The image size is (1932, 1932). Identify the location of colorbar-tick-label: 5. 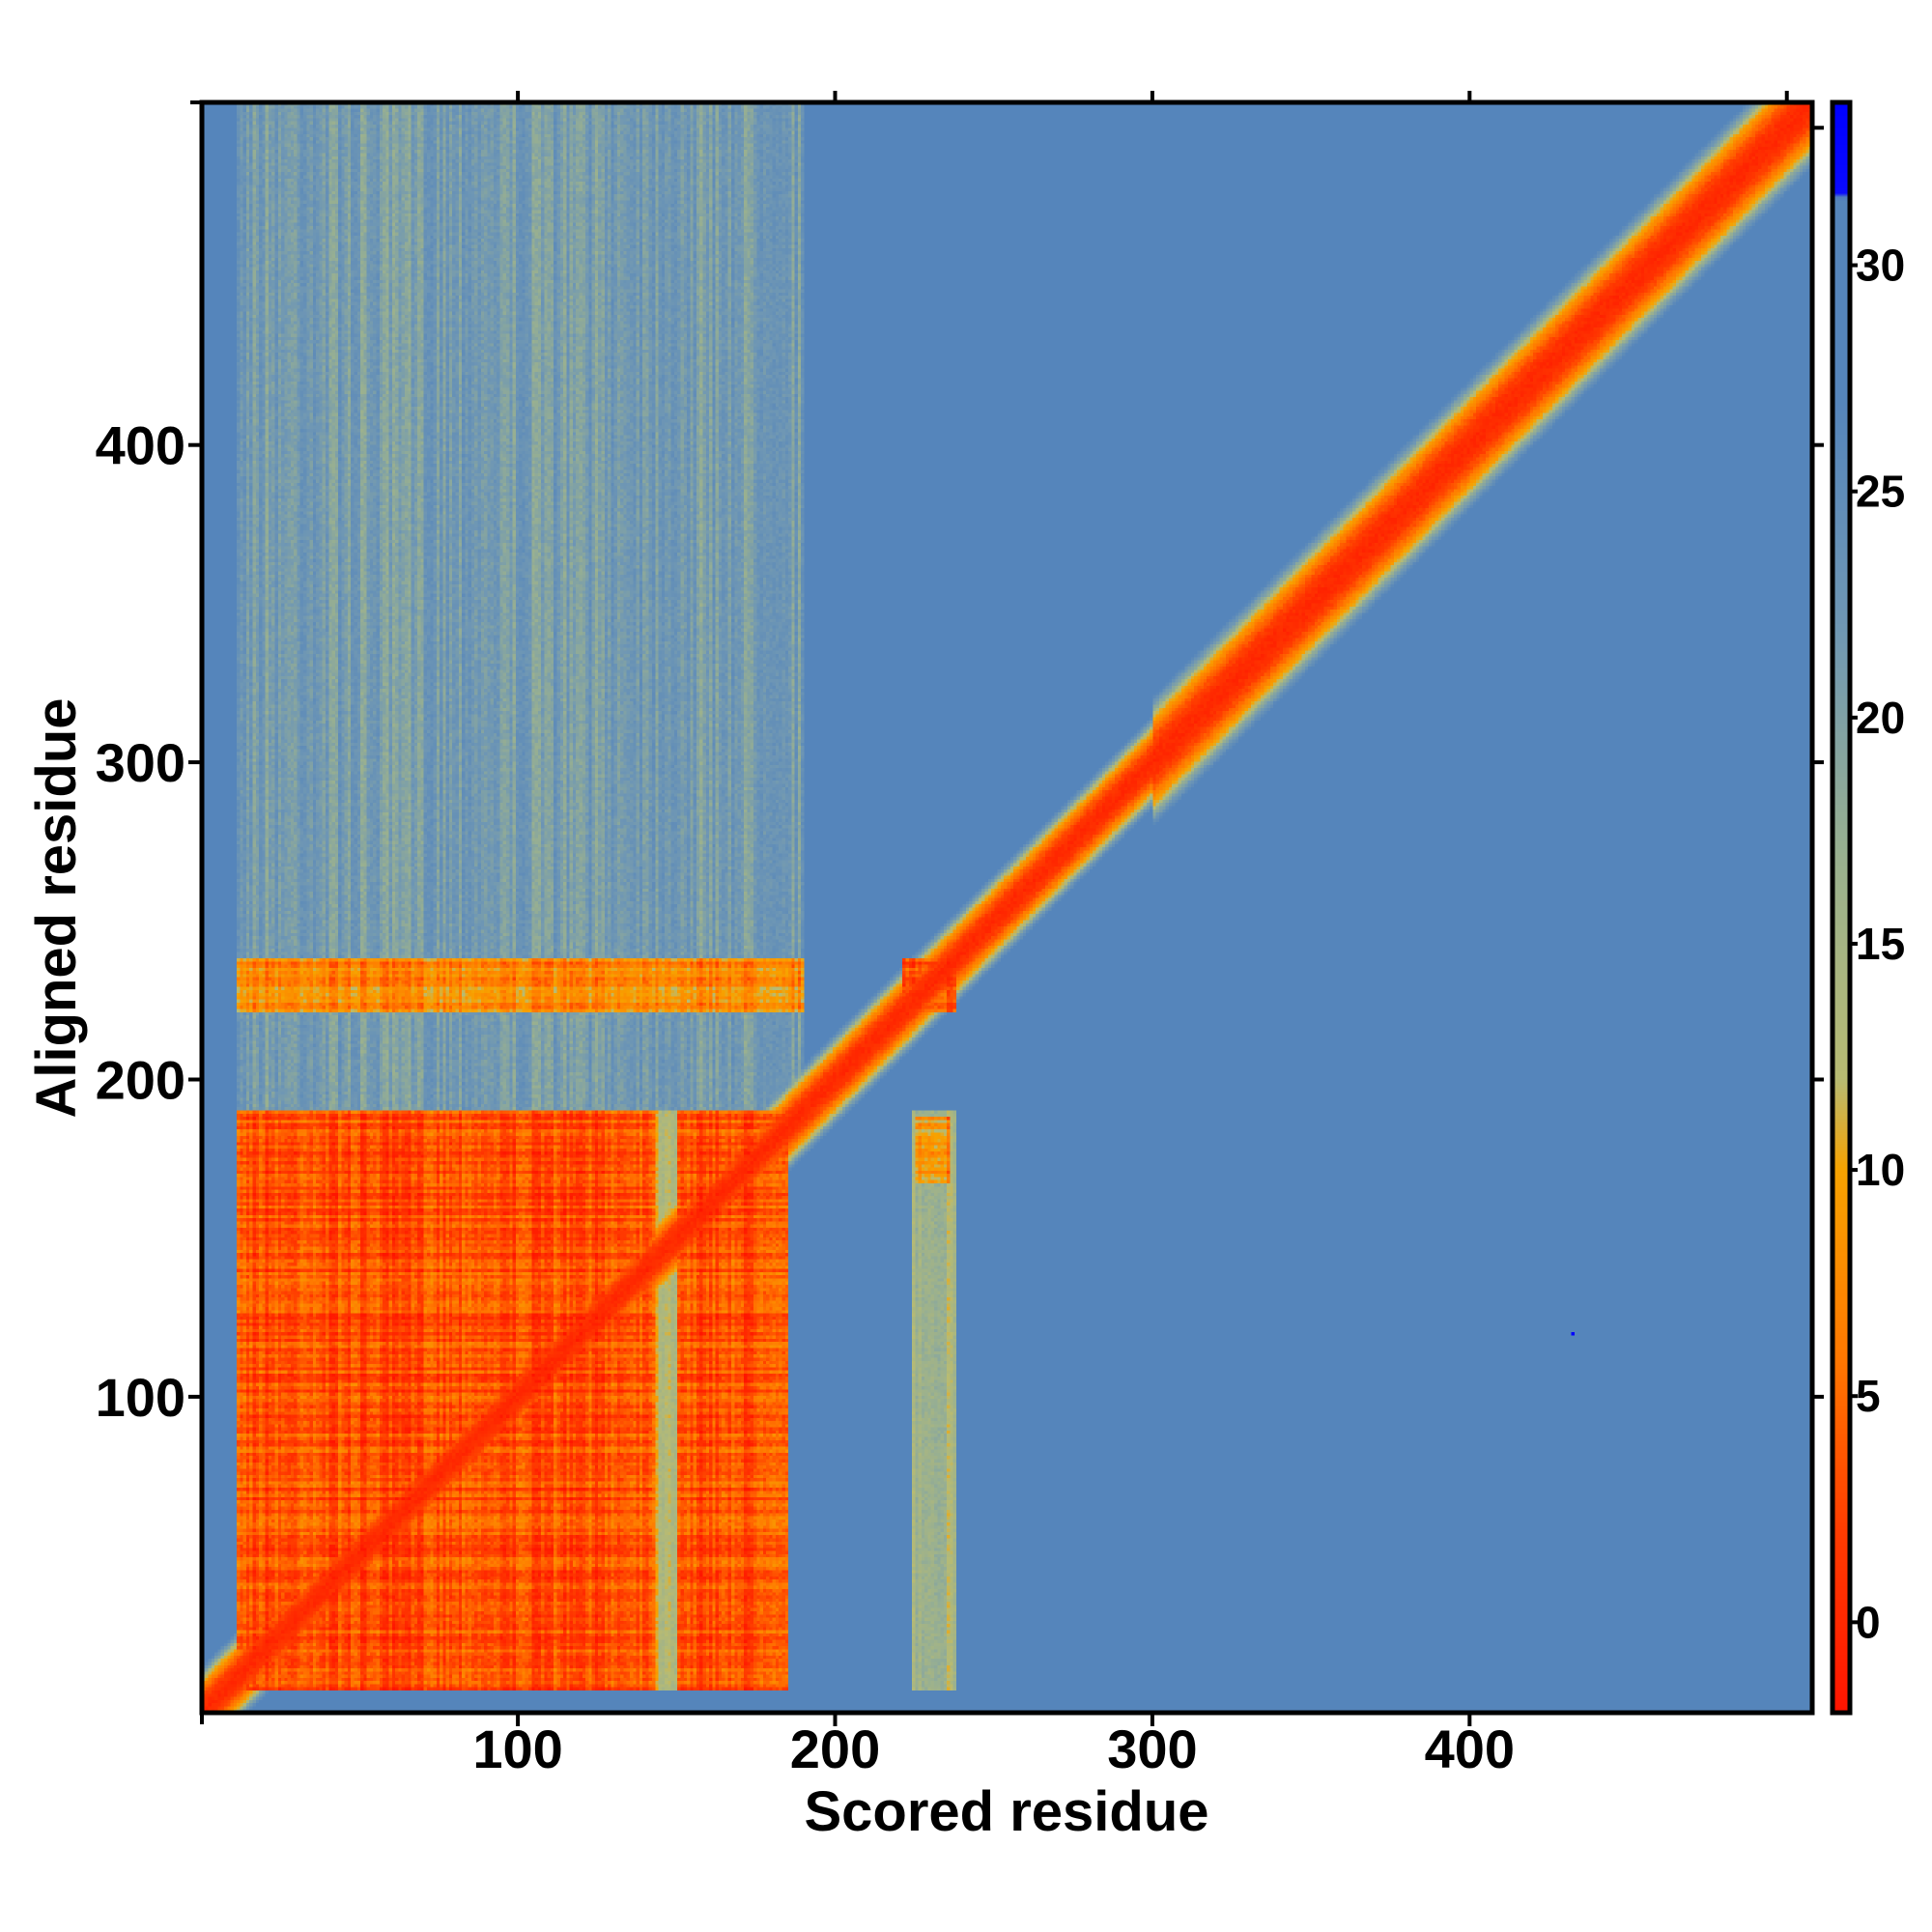
(1868, 1396).